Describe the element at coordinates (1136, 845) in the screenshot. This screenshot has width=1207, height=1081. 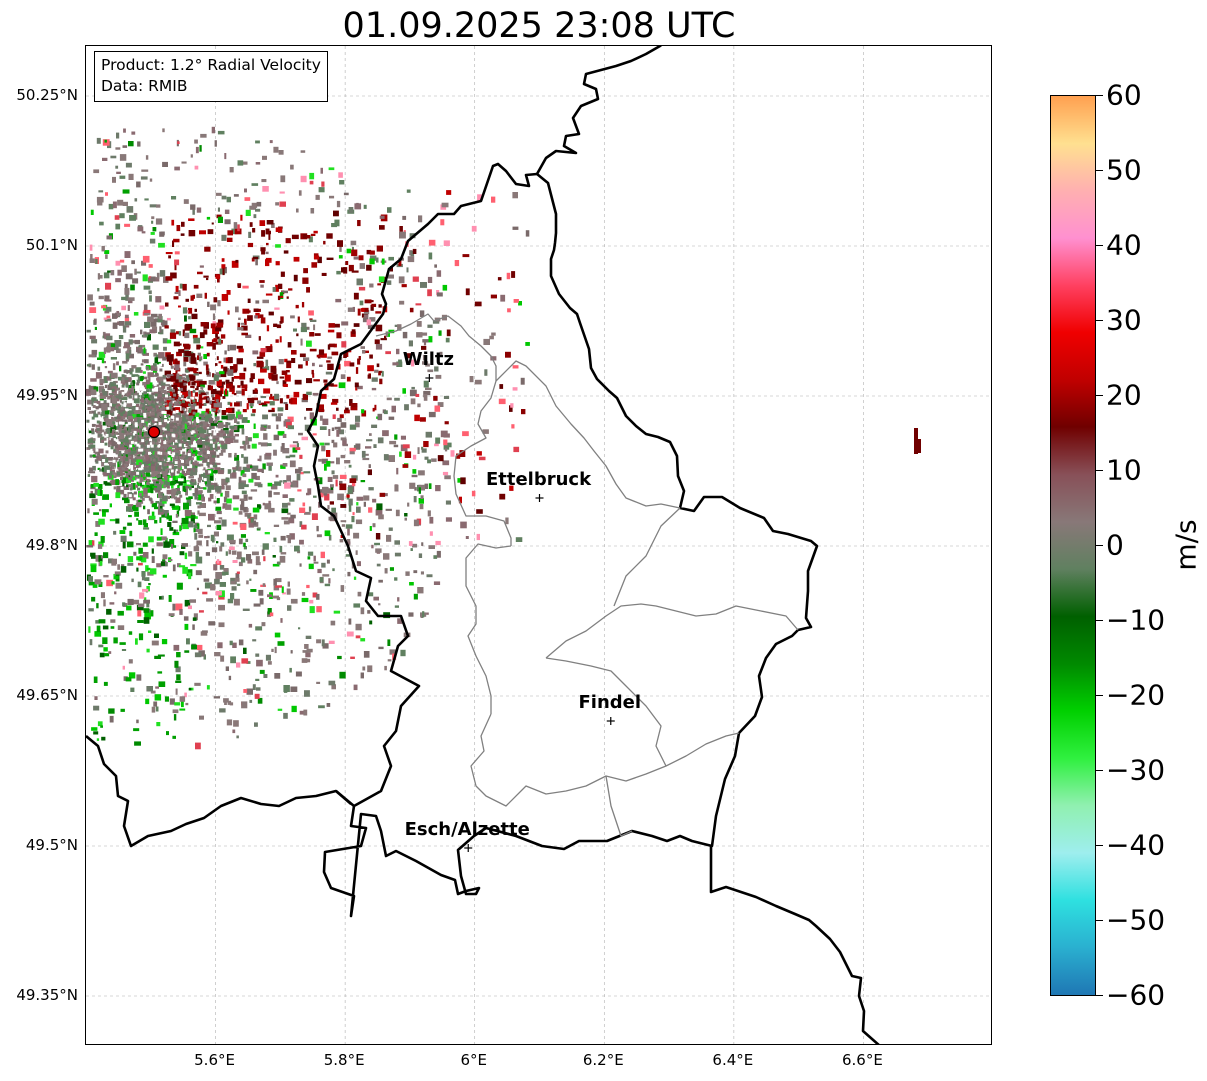
I see `colorbar-tick-label: −40` at that location.